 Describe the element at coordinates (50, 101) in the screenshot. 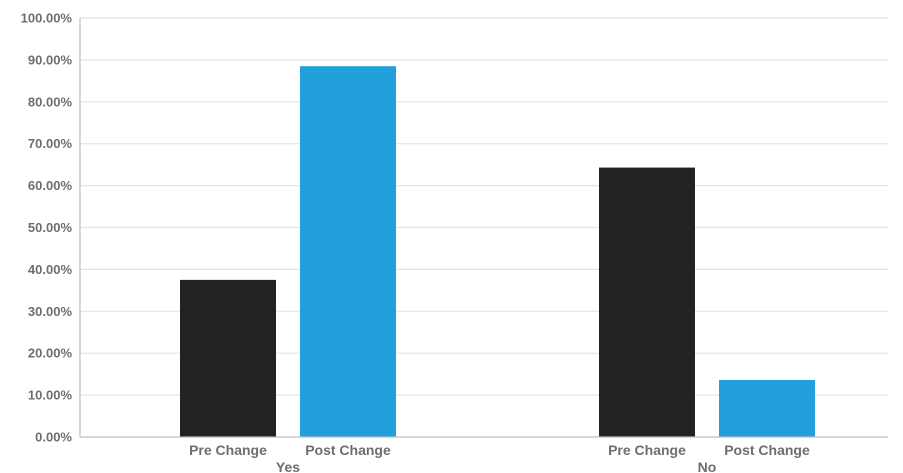

I see `y-tick-label: 80.00%` at that location.